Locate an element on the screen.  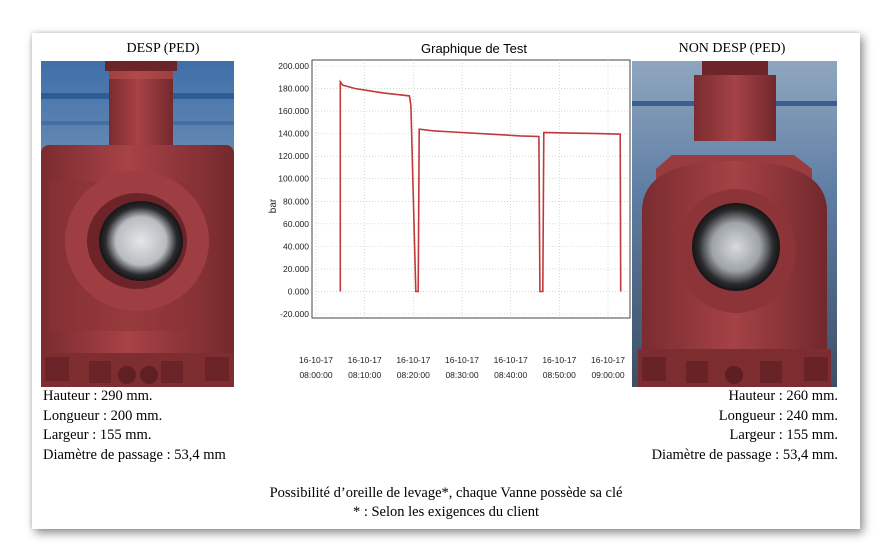
desp-height: Hauteur : 290 mm. is located at coordinates (98, 396).